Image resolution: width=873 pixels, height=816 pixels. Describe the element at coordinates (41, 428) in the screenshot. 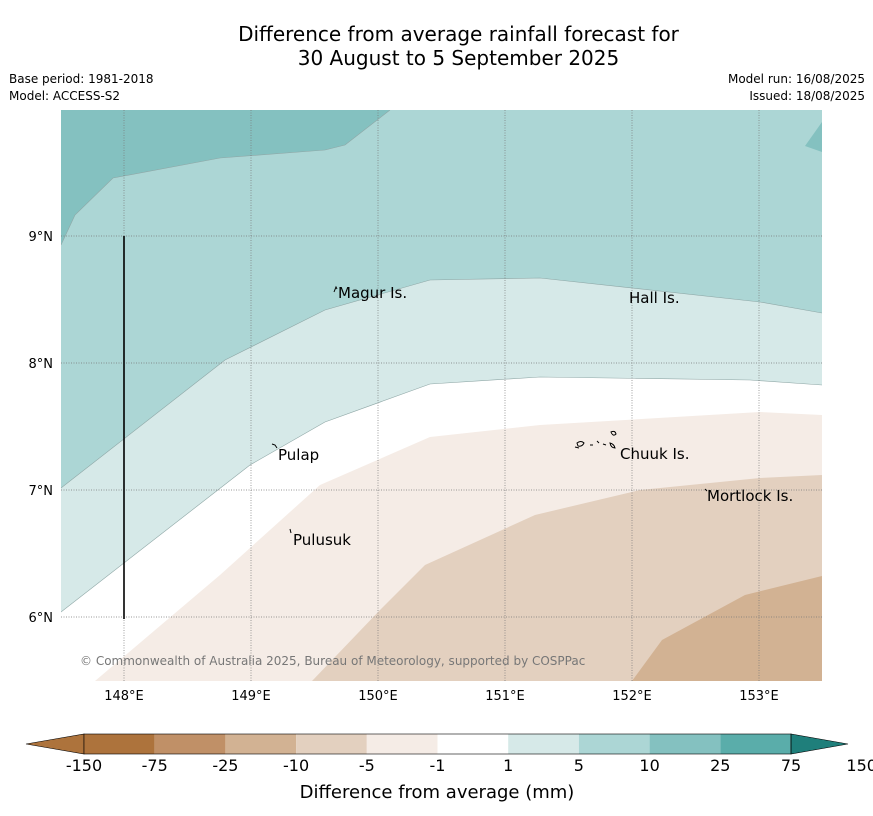

I see `lat-labels: 9°N 8°N 7°N 6°N` at that location.